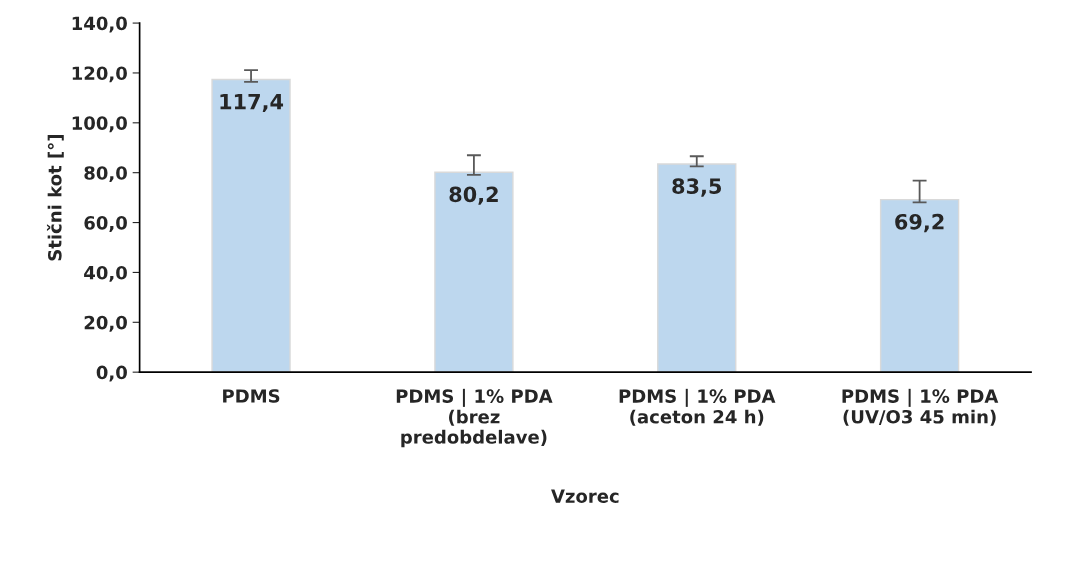 This screenshot has height=577, width=1074. I want to click on data-label: 83,5, so click(696, 187).